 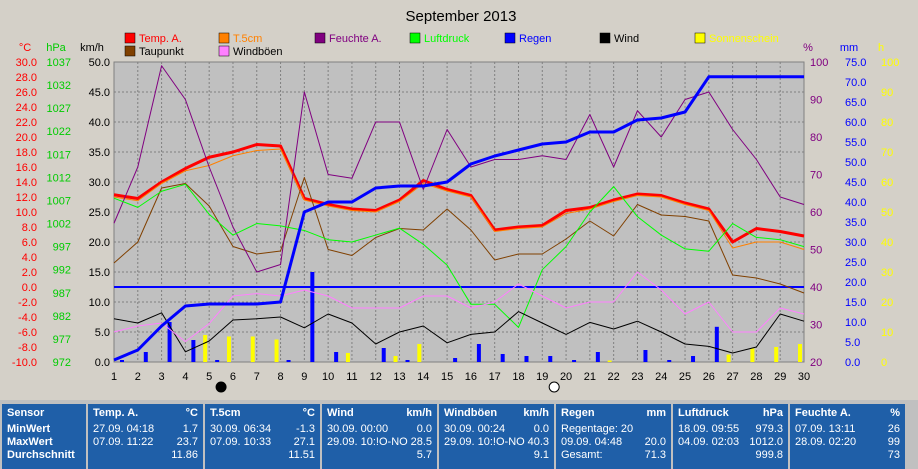 What do you see at coordinates (655, 455) in the screenshot?
I see `summary-avg: 71.3` at bounding box center [655, 455].